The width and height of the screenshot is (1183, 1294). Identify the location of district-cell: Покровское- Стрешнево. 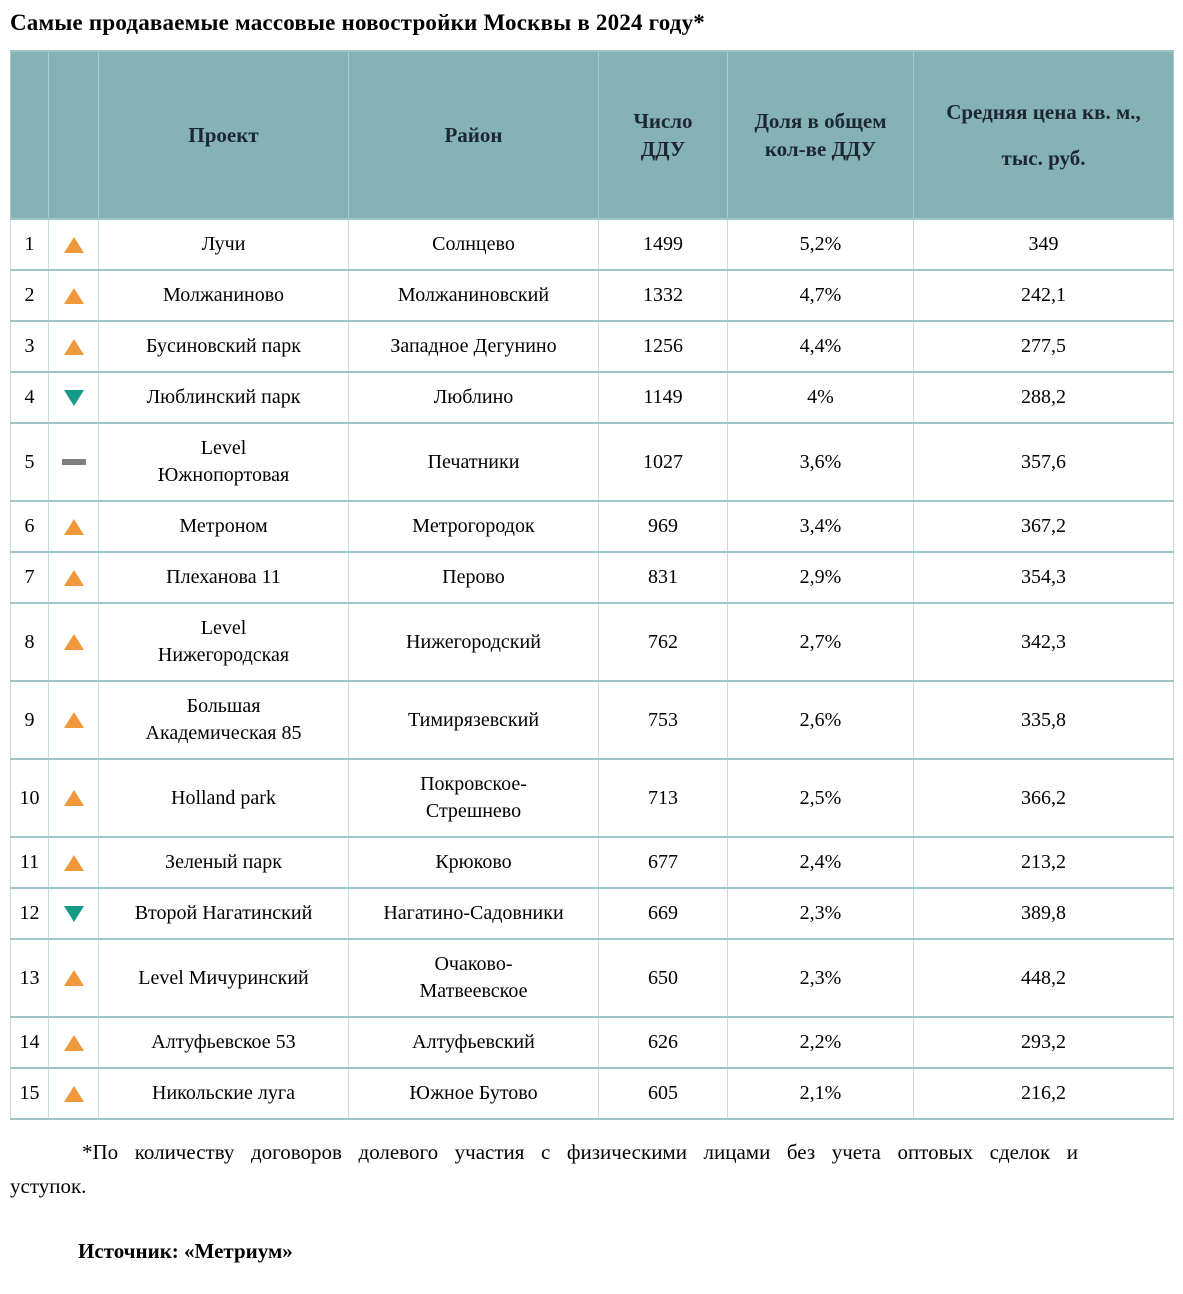
(473, 798).